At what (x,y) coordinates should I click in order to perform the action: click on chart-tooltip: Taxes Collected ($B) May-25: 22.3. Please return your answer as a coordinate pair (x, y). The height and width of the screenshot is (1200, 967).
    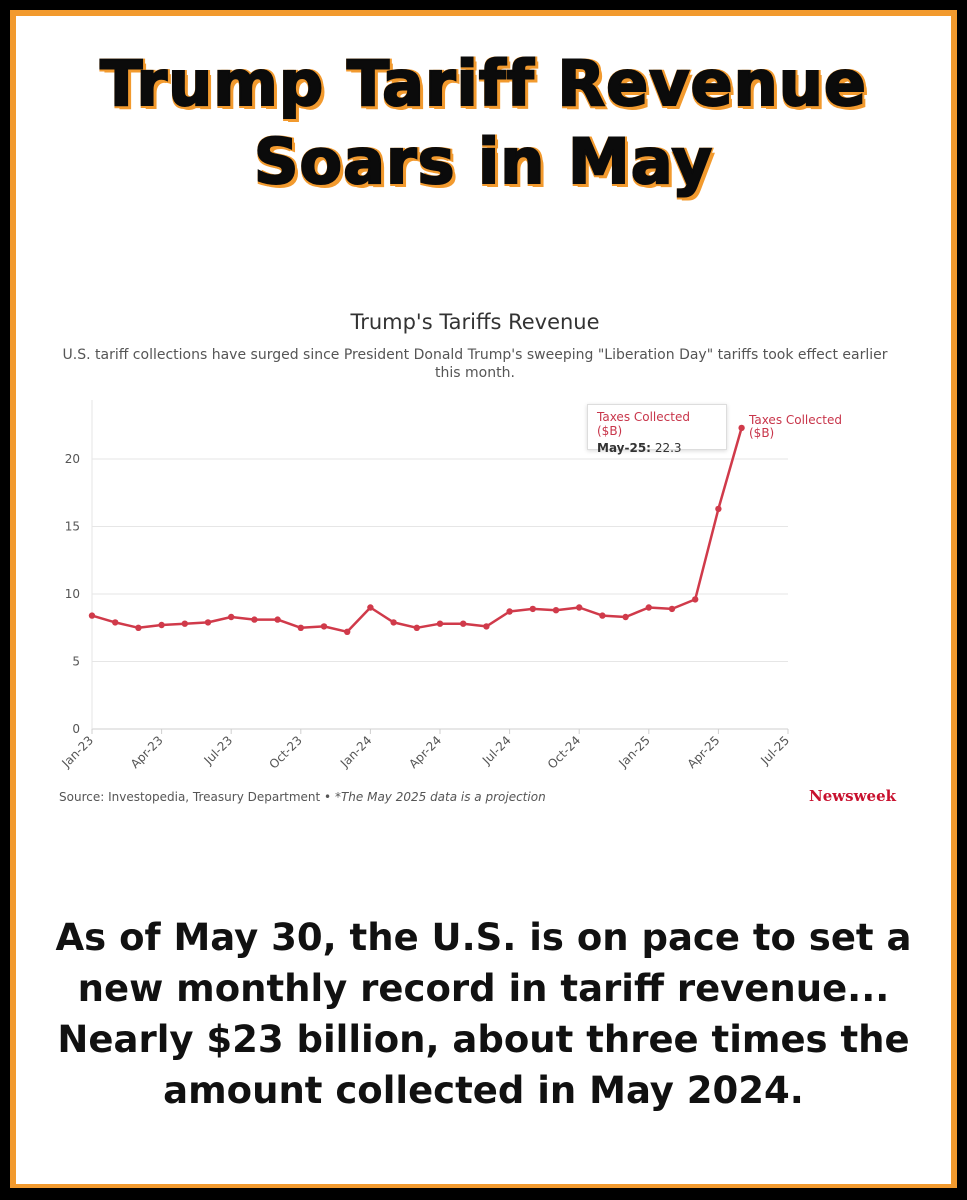
    Looking at the image, I should click on (657, 429).